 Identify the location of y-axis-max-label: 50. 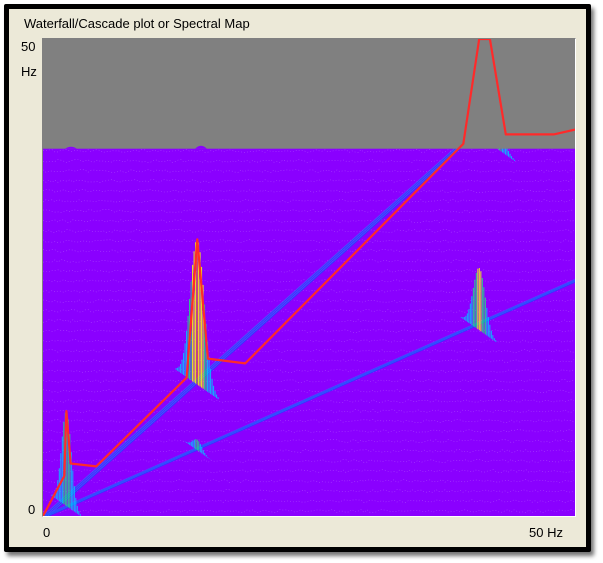
(28, 46).